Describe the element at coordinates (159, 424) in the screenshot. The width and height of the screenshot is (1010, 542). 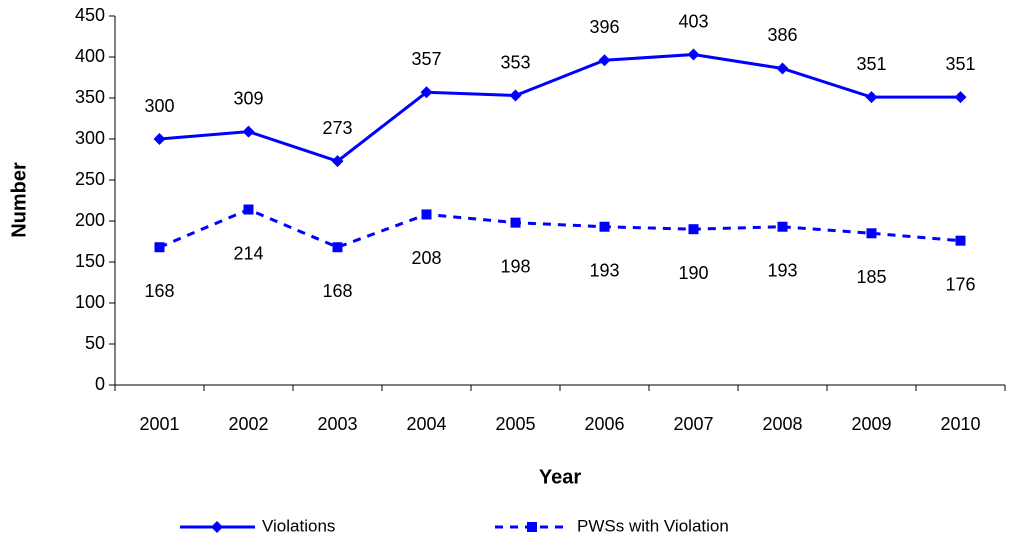
I see `x-tick-label: 2001` at that location.